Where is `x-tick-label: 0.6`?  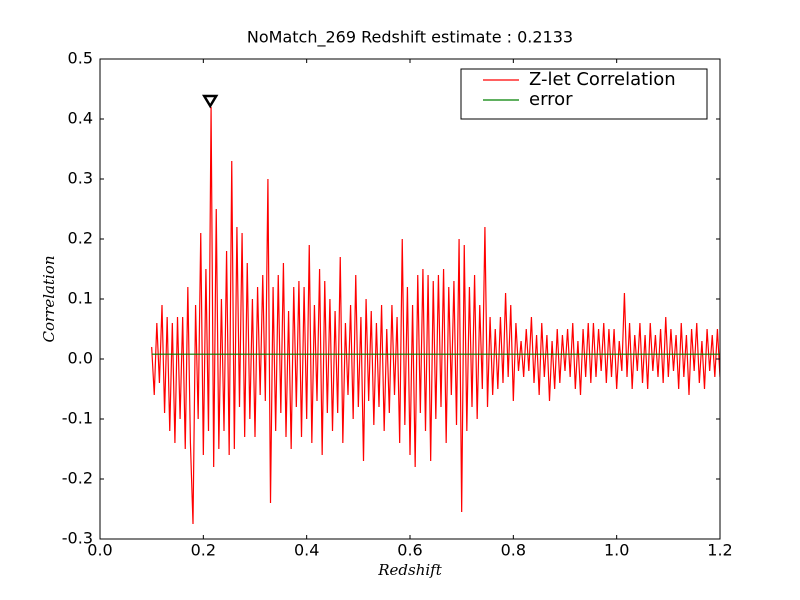 x-tick-label: 0.6 is located at coordinates (409, 550).